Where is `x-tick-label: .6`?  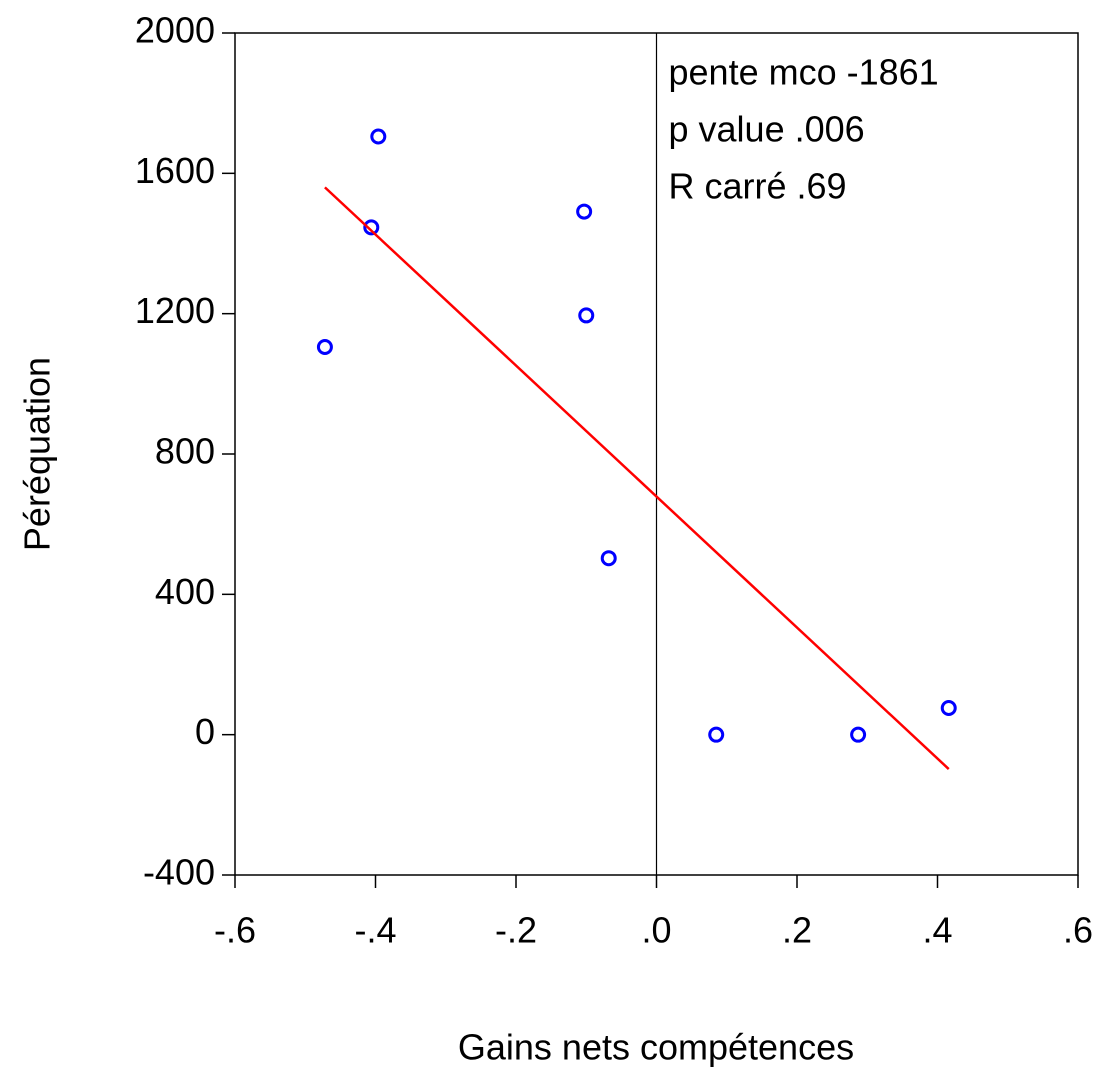 x-tick-label: .6 is located at coordinates (1078, 930).